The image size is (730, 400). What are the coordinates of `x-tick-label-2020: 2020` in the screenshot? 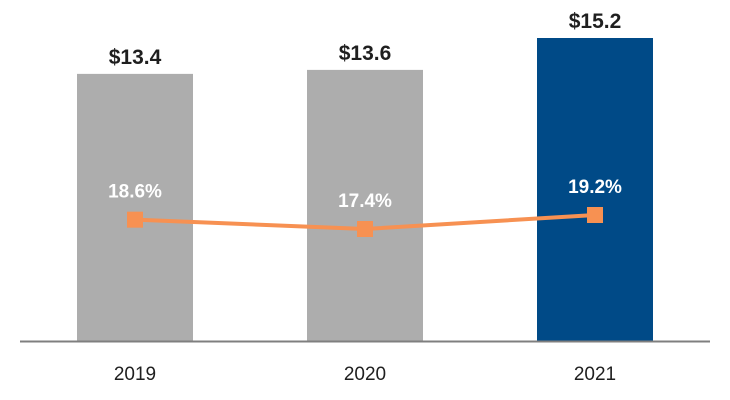 It's located at (365, 374).